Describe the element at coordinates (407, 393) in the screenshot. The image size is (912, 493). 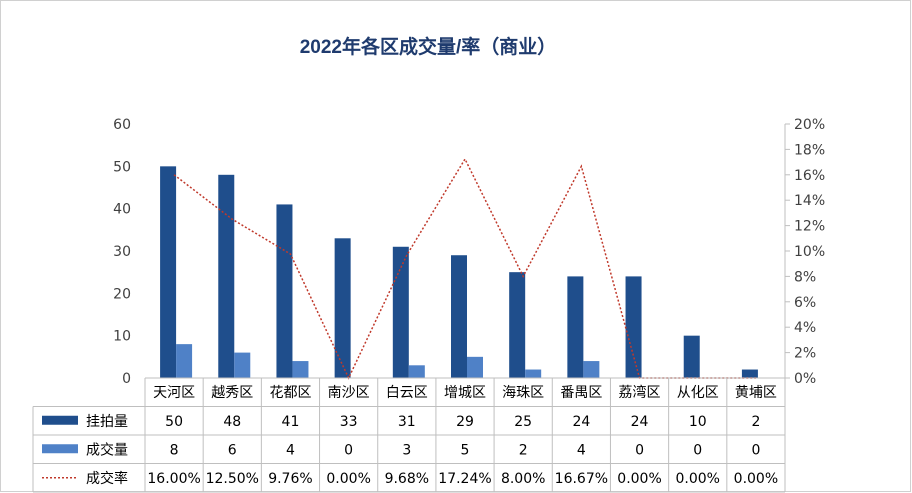
I see `category-label: 白云区` at that location.